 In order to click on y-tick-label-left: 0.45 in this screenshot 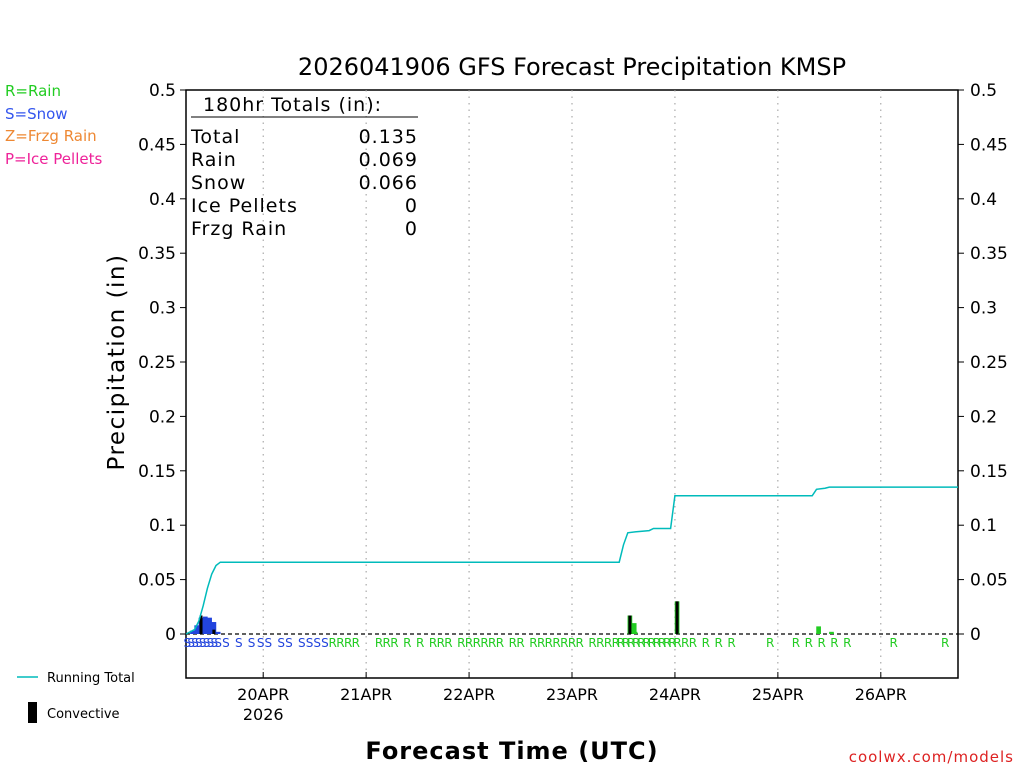, I will do `click(157, 145)`.